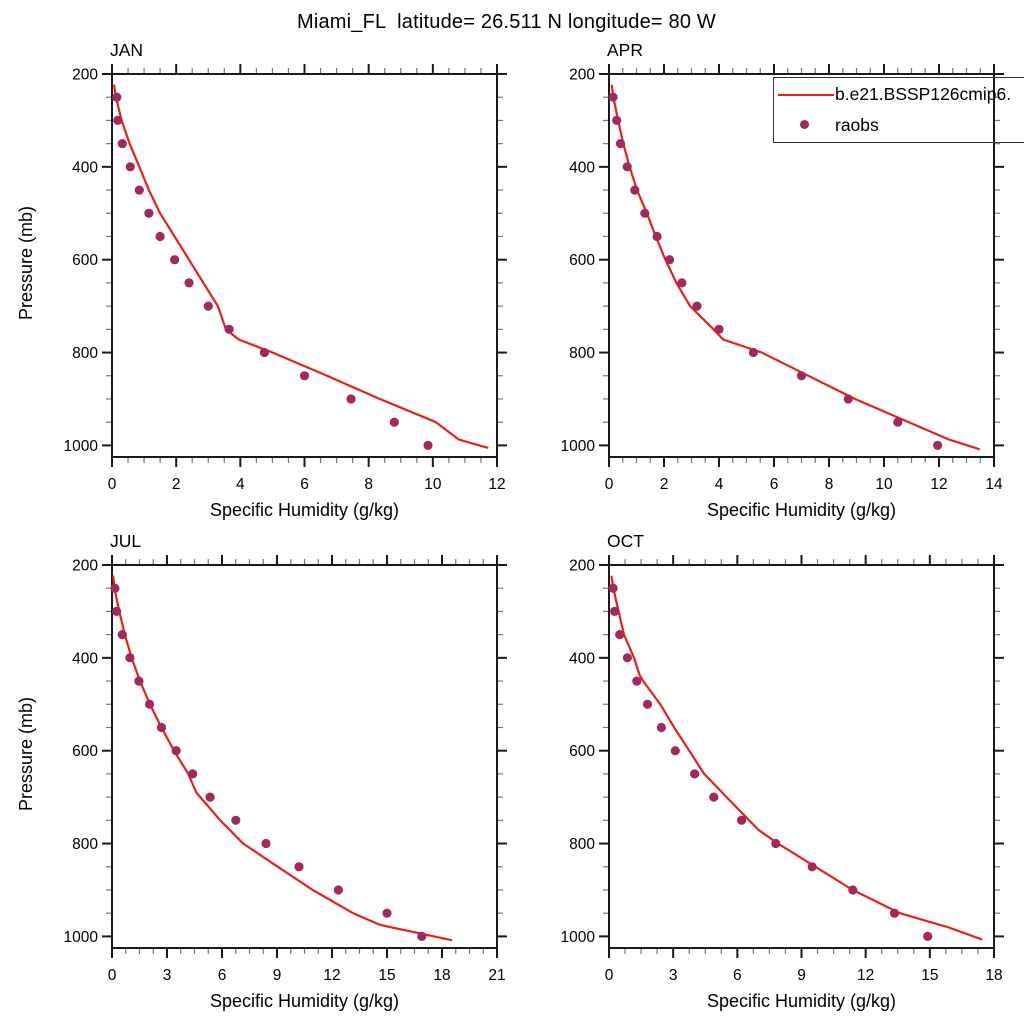  I want to click on svg-text: 4, so click(719, 484).